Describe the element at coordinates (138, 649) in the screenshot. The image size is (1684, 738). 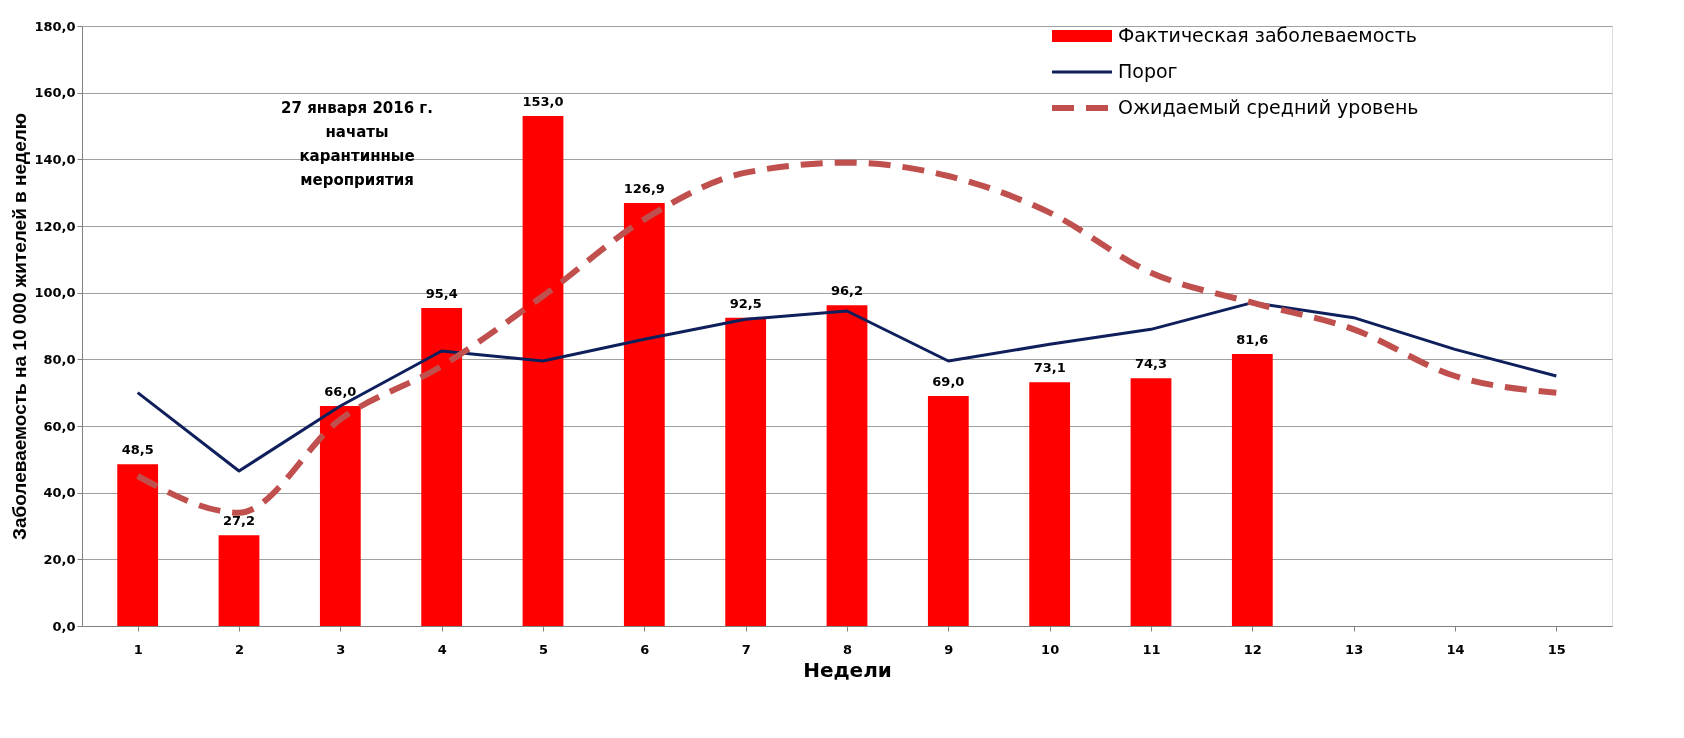
I see `x-tick-label: 1` at that location.